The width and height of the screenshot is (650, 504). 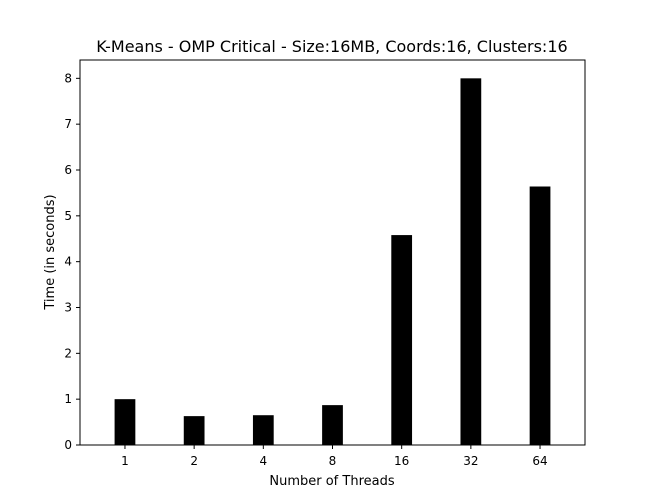 What do you see at coordinates (68, 308) in the screenshot?
I see `y-tick-label: 3` at bounding box center [68, 308].